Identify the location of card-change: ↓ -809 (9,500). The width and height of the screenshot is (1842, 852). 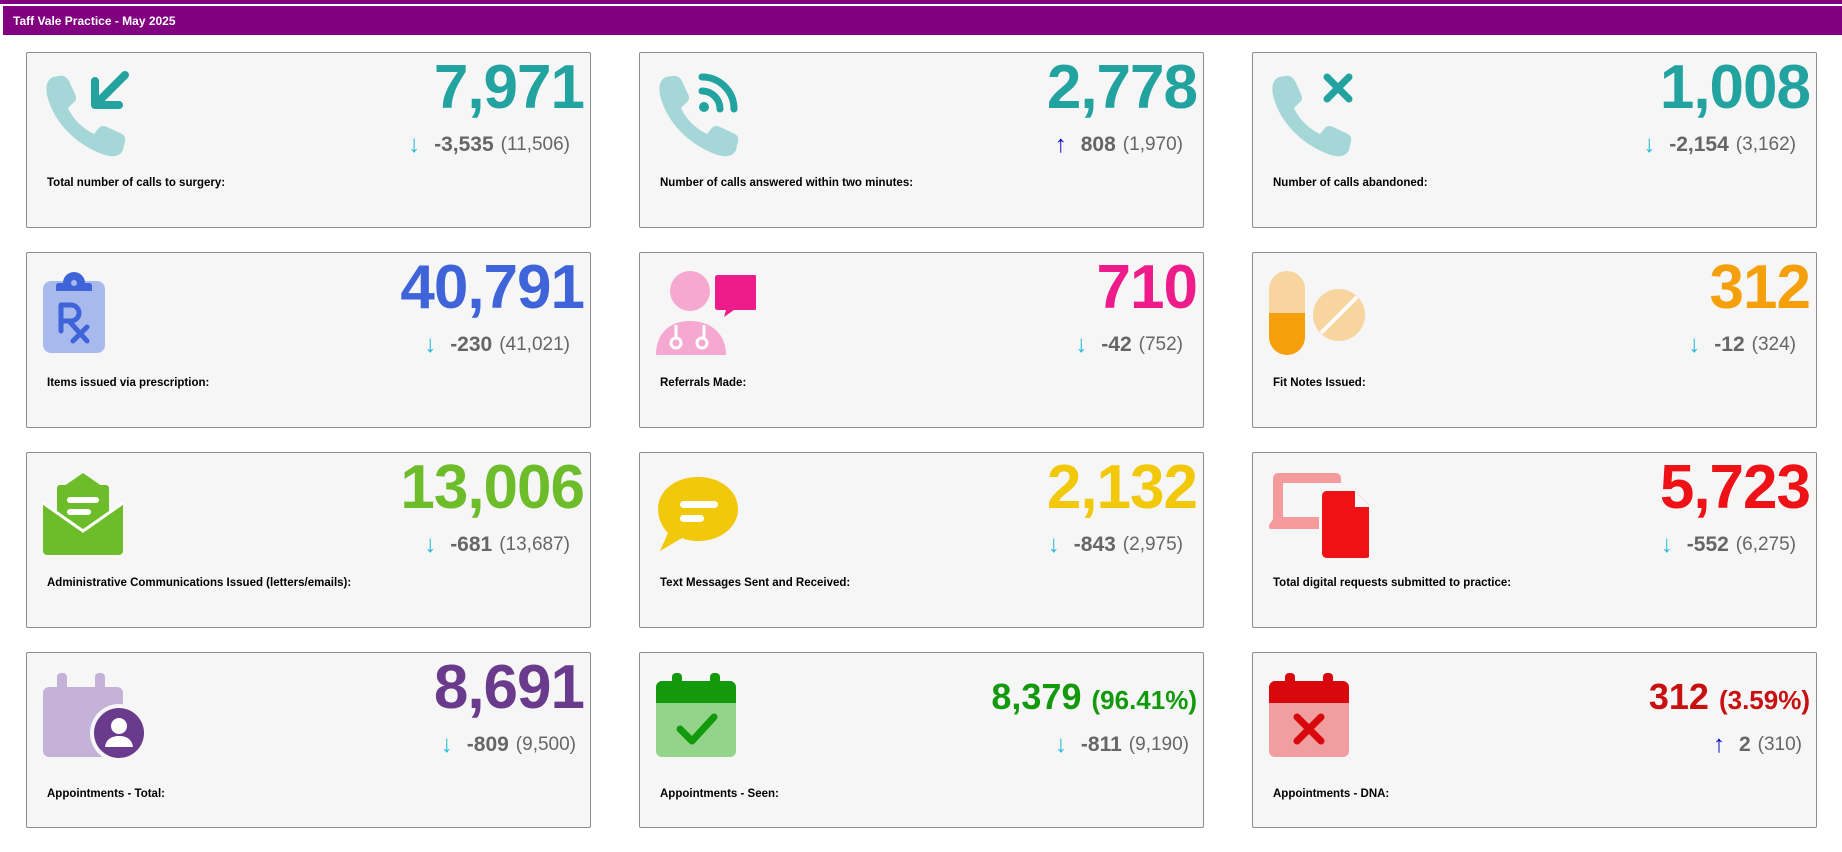
(508, 745).